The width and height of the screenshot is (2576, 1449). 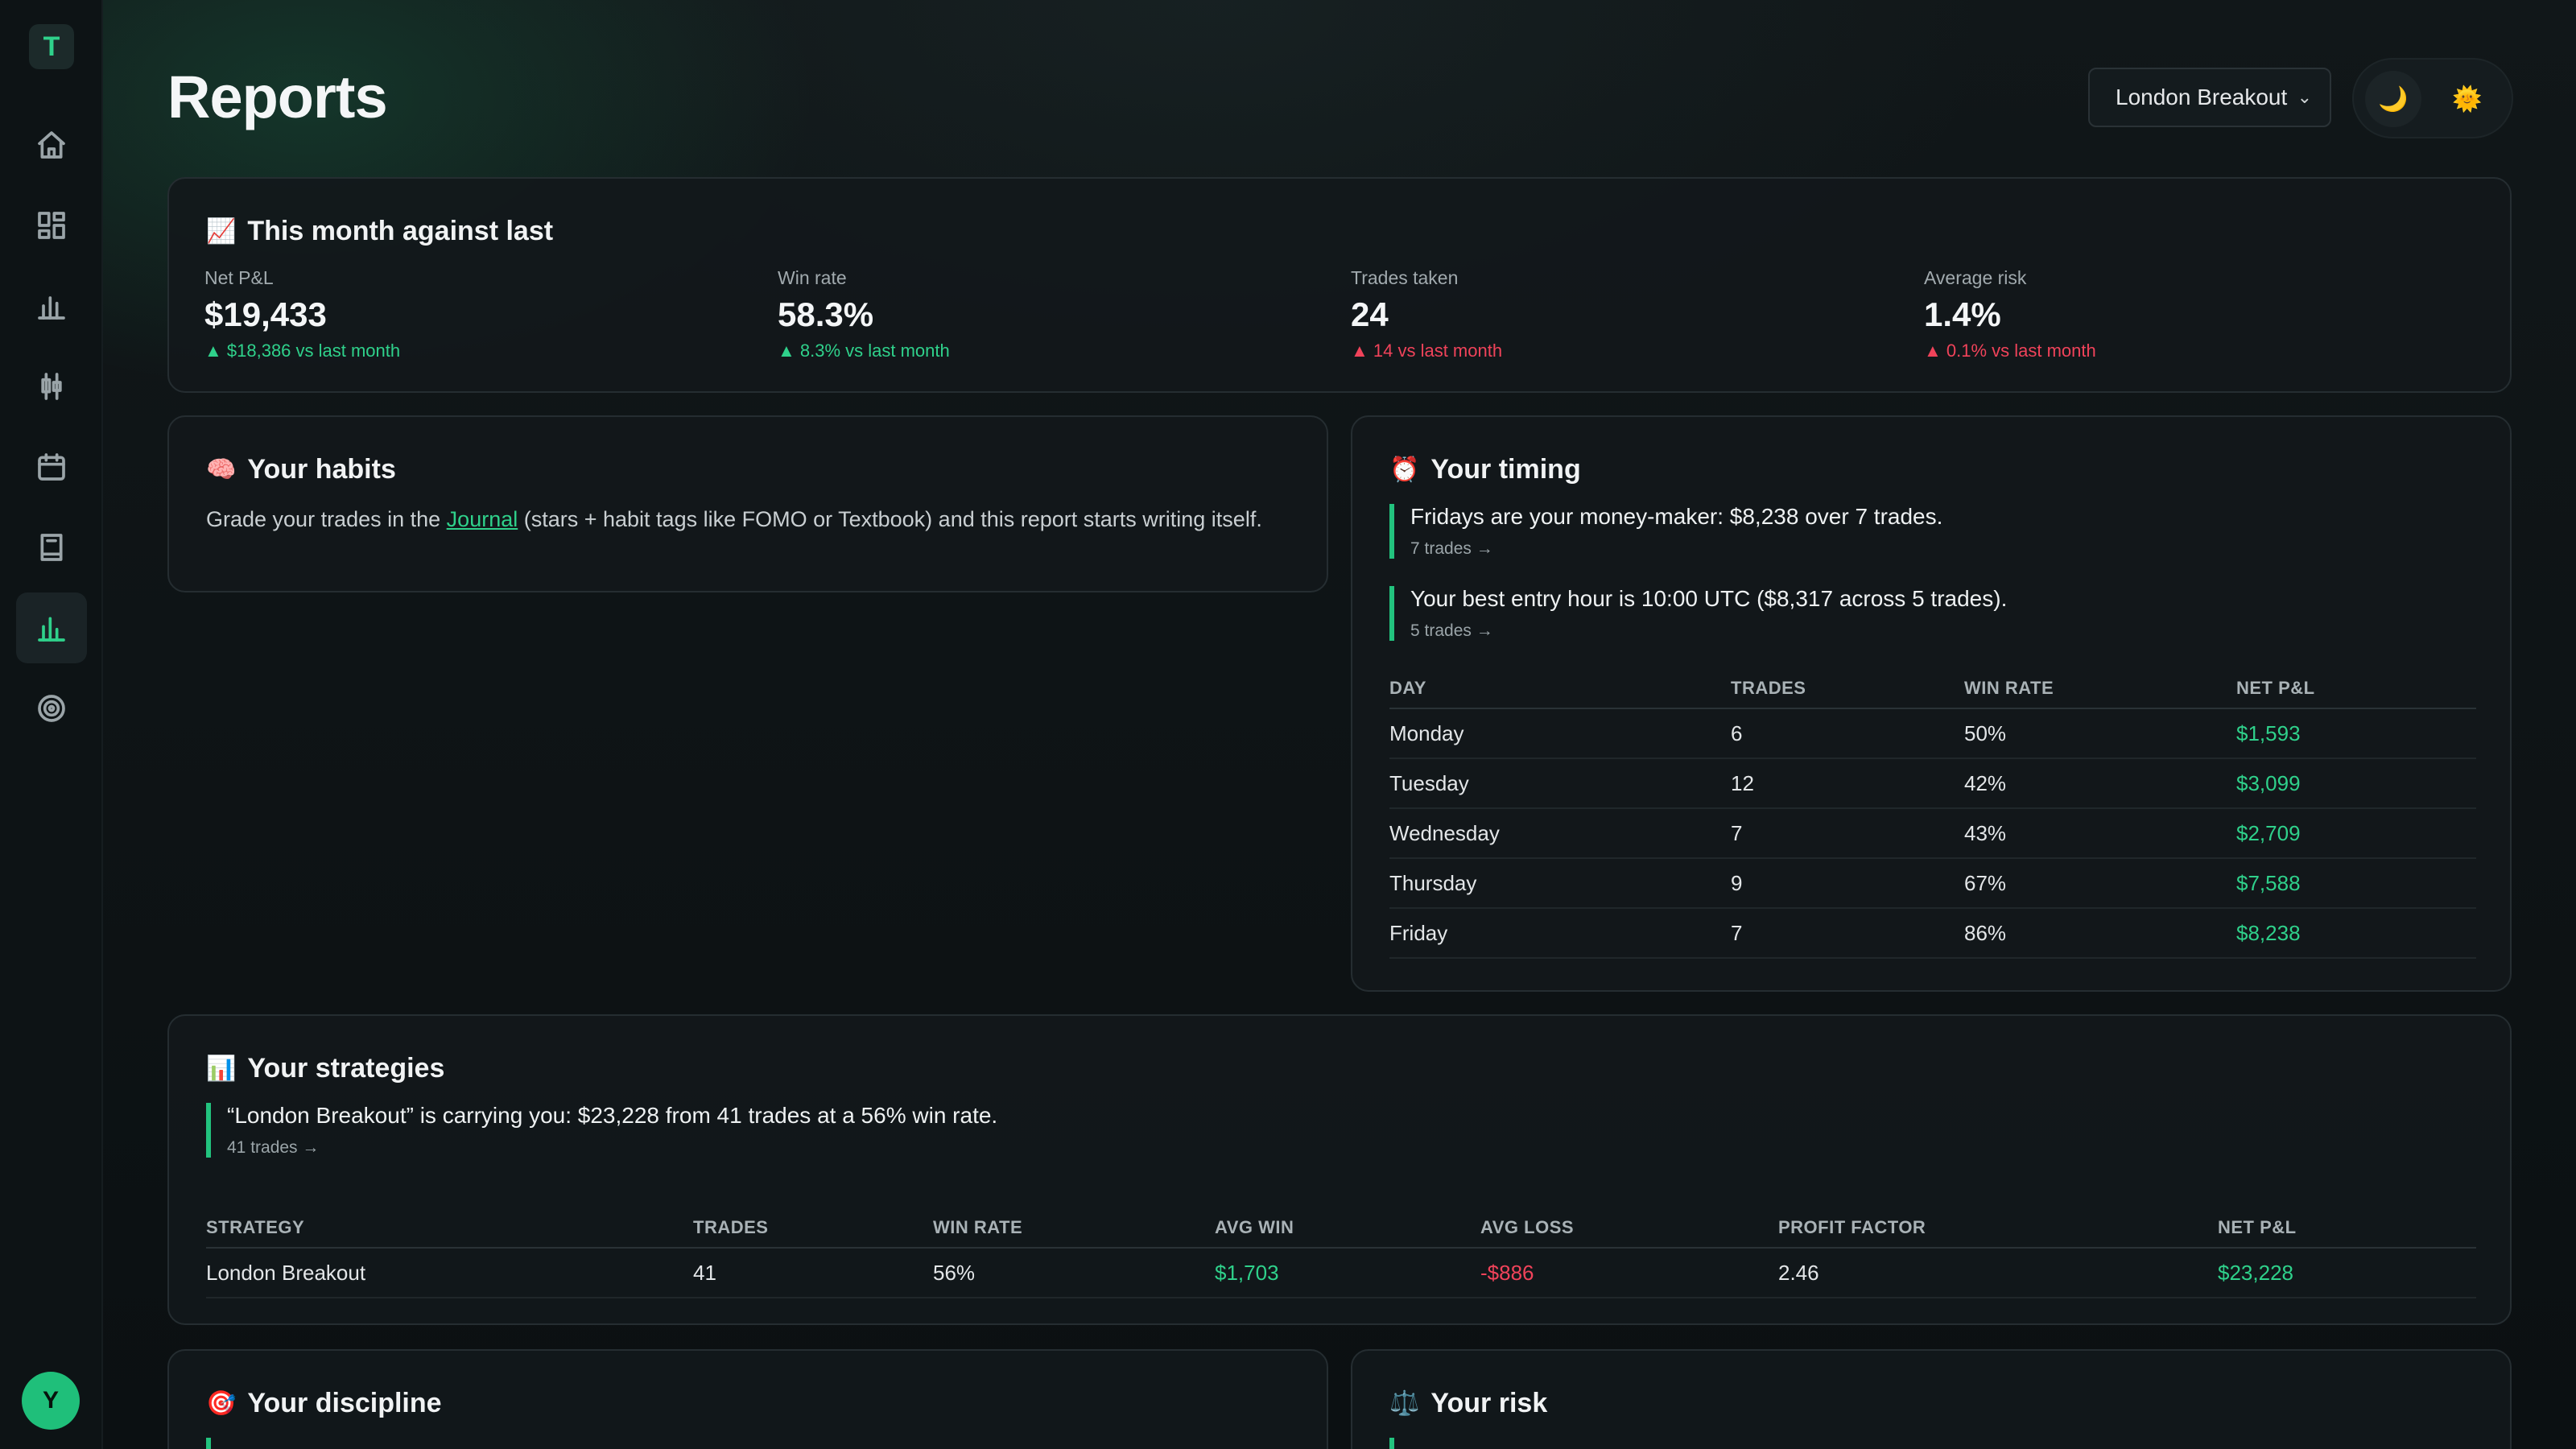 What do you see at coordinates (1451, 630) in the screenshot?
I see `insight-trades-link: 5 trades →` at bounding box center [1451, 630].